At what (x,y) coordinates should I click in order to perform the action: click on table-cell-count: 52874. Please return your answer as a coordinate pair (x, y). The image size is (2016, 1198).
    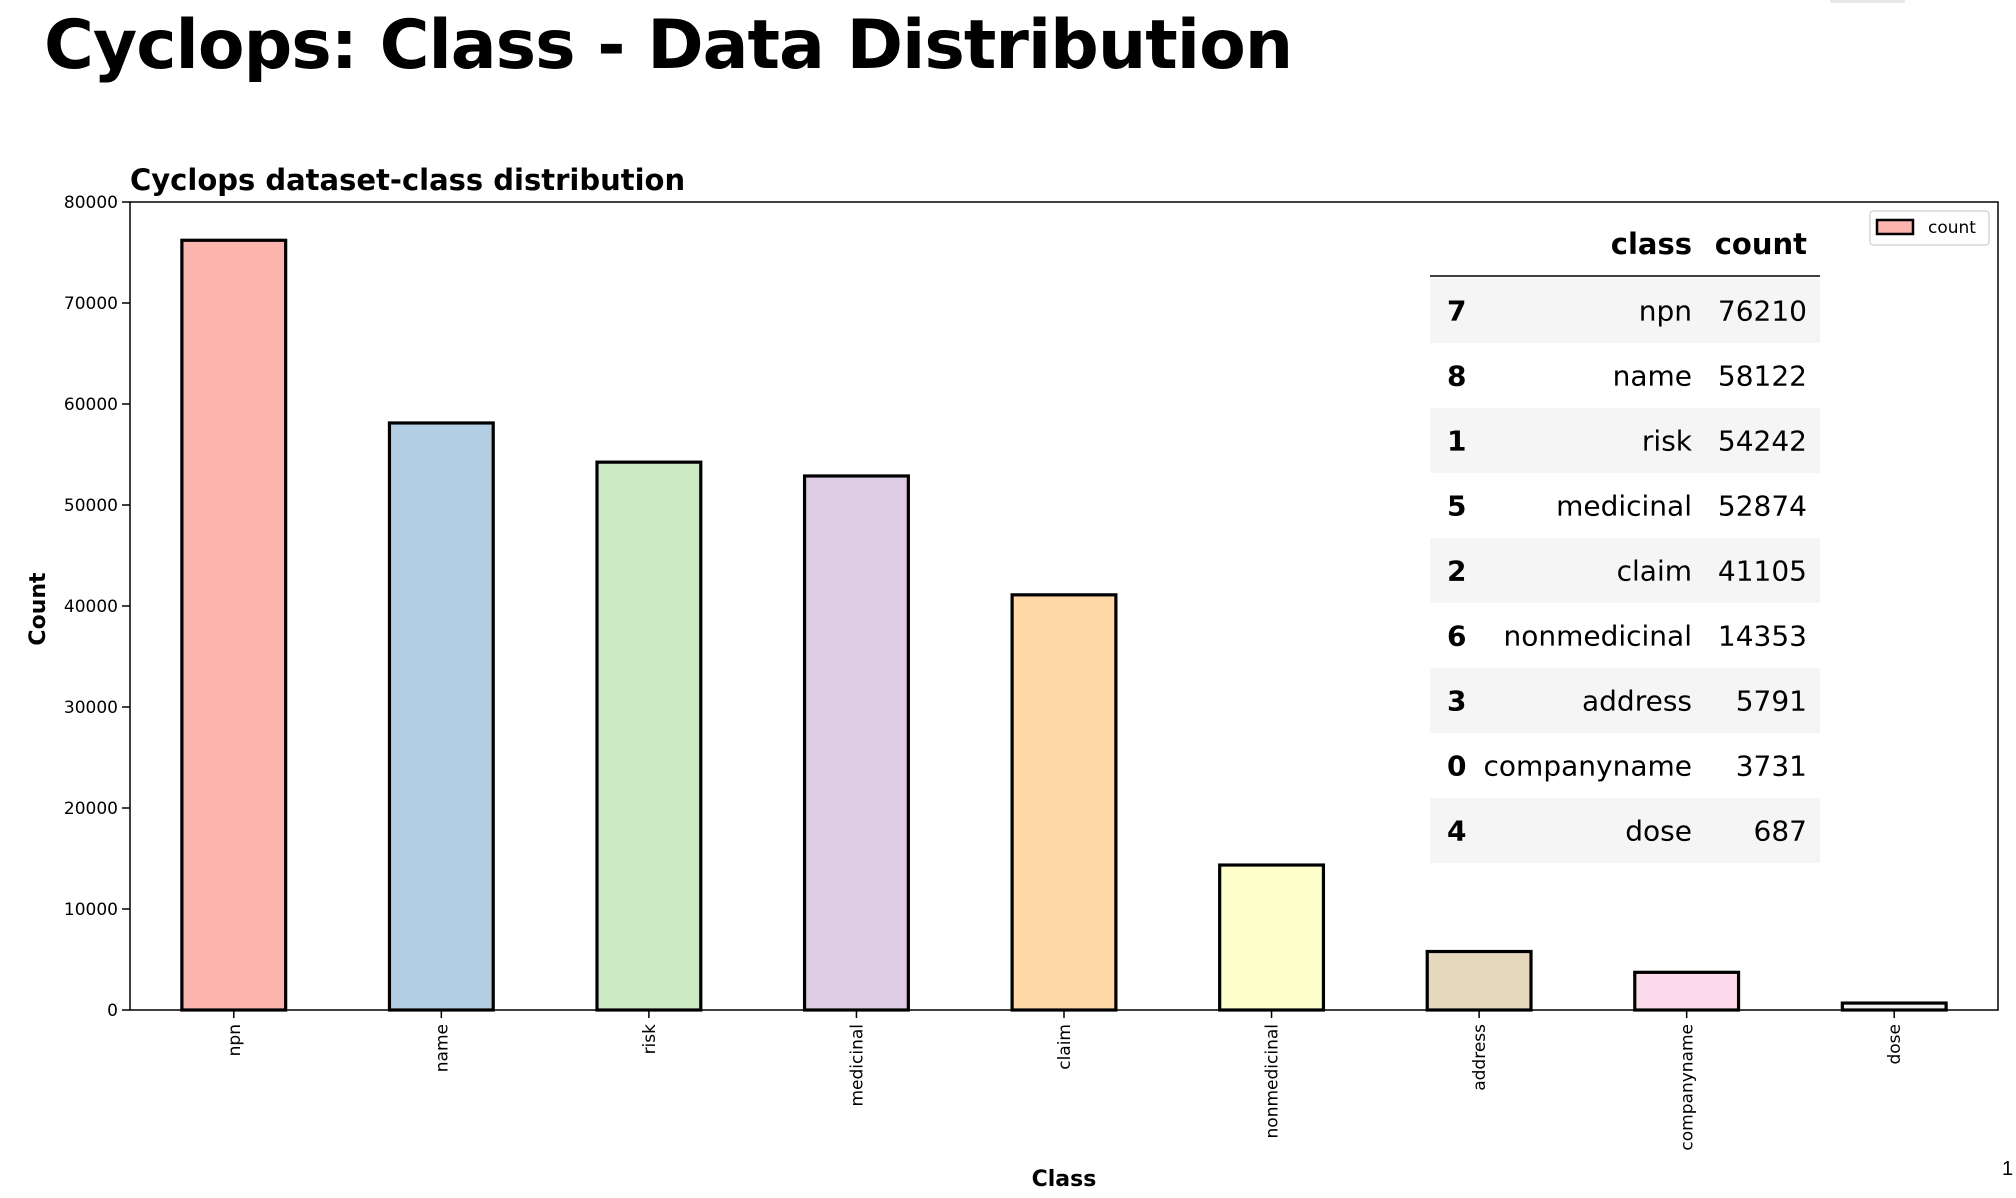
    Looking at the image, I should click on (1762, 506).